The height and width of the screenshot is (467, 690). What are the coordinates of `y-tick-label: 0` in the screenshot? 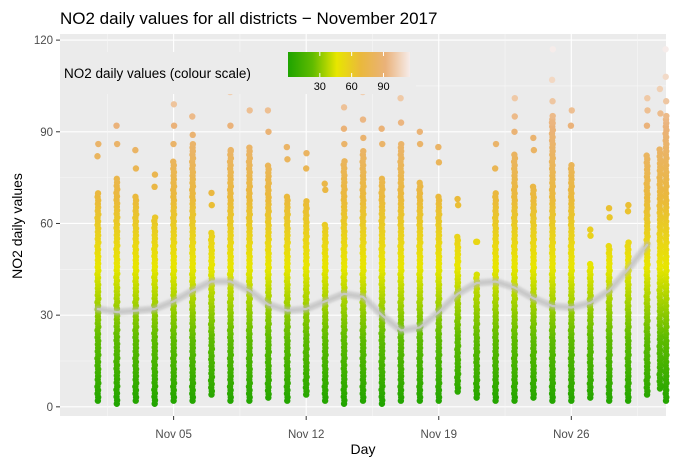 It's located at (50, 408).